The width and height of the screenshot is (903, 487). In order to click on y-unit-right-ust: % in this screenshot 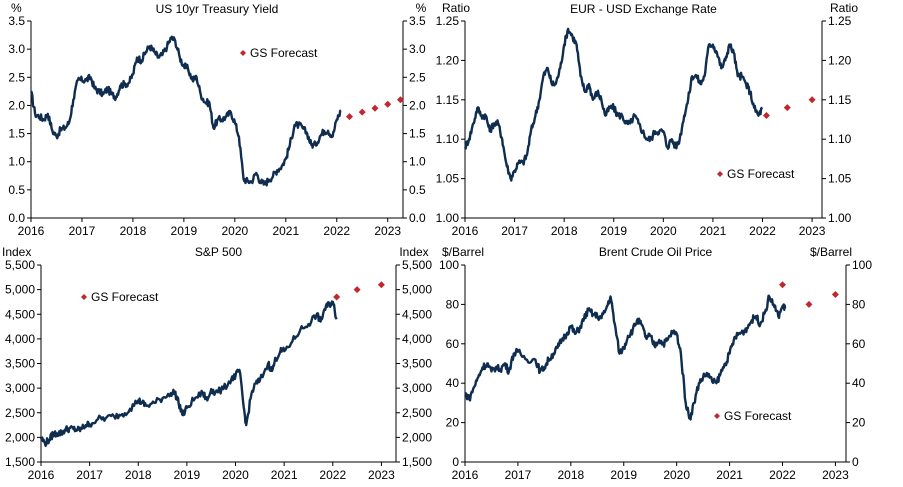, I will do `click(421, 8)`.